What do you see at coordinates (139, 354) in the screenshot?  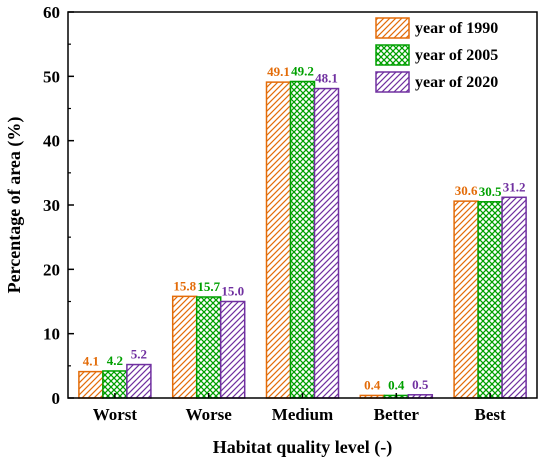 I see `data-label-worst-series-3: 5.2` at bounding box center [139, 354].